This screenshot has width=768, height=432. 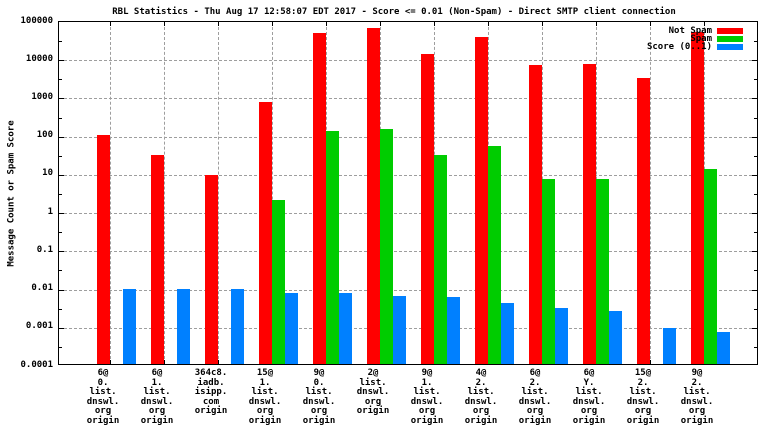 What do you see at coordinates (44, 135) in the screenshot?
I see `y-tick-label: 100` at bounding box center [44, 135].